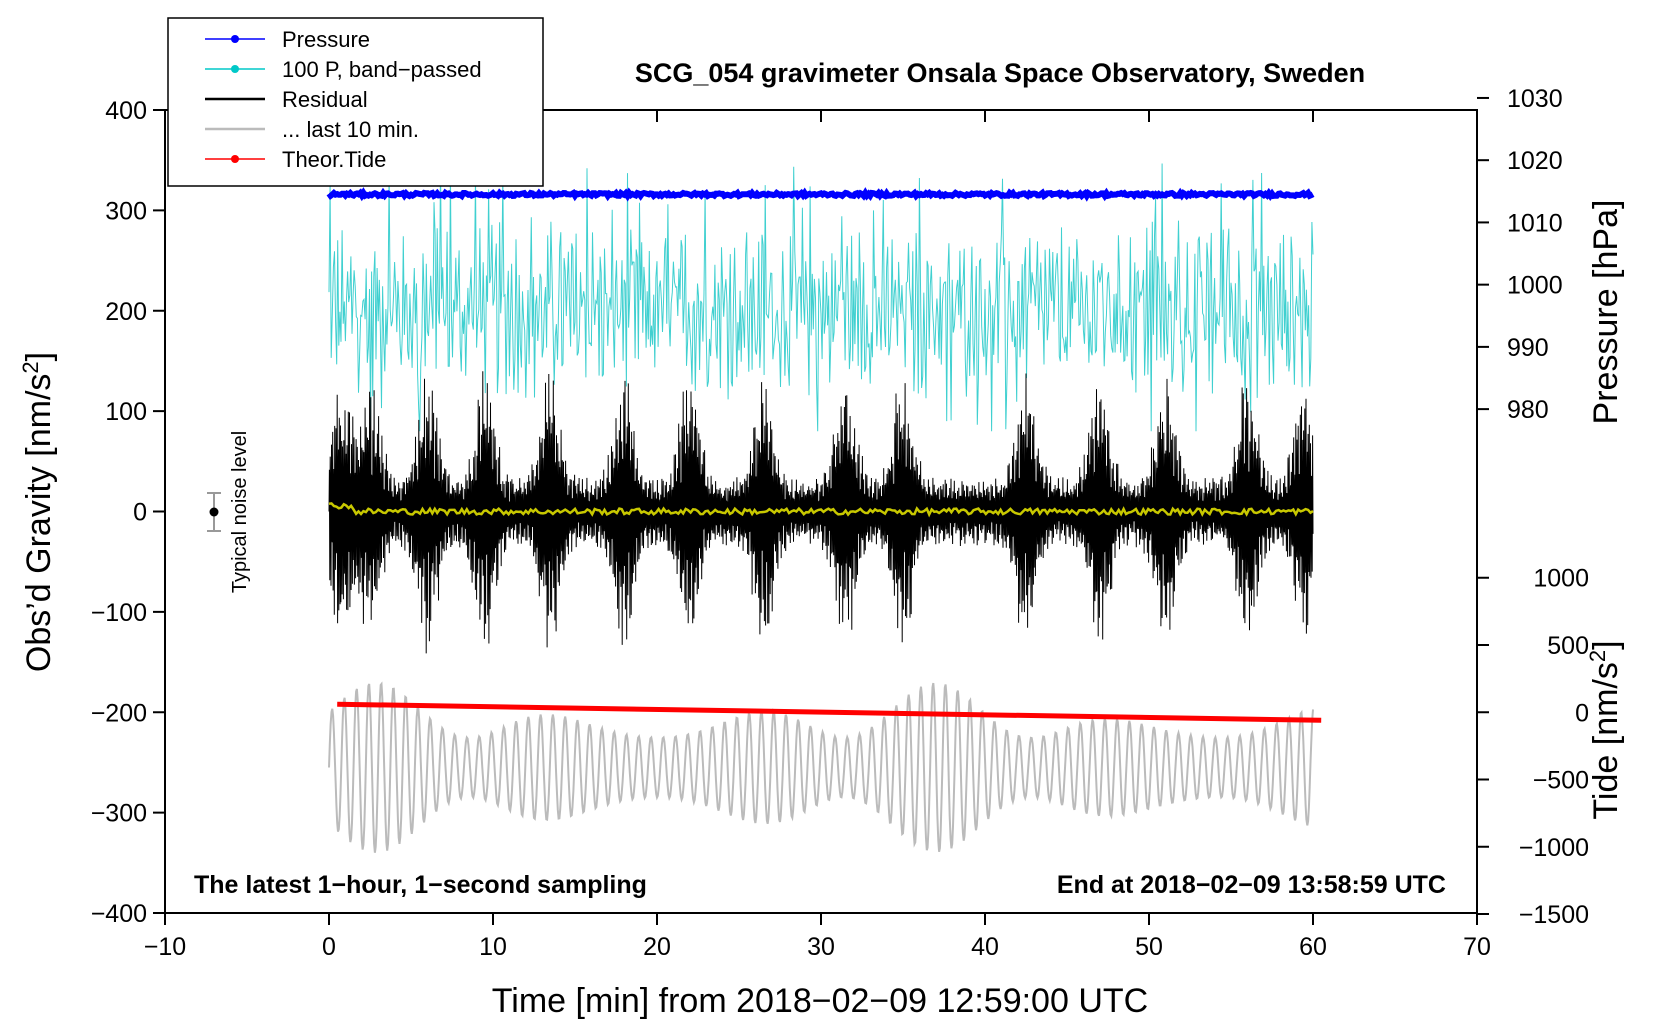 This screenshot has height=1020, width=1660. Describe the element at coordinates (1561, 579) in the screenshot. I see `tide-tick-label: 1000` at that location.